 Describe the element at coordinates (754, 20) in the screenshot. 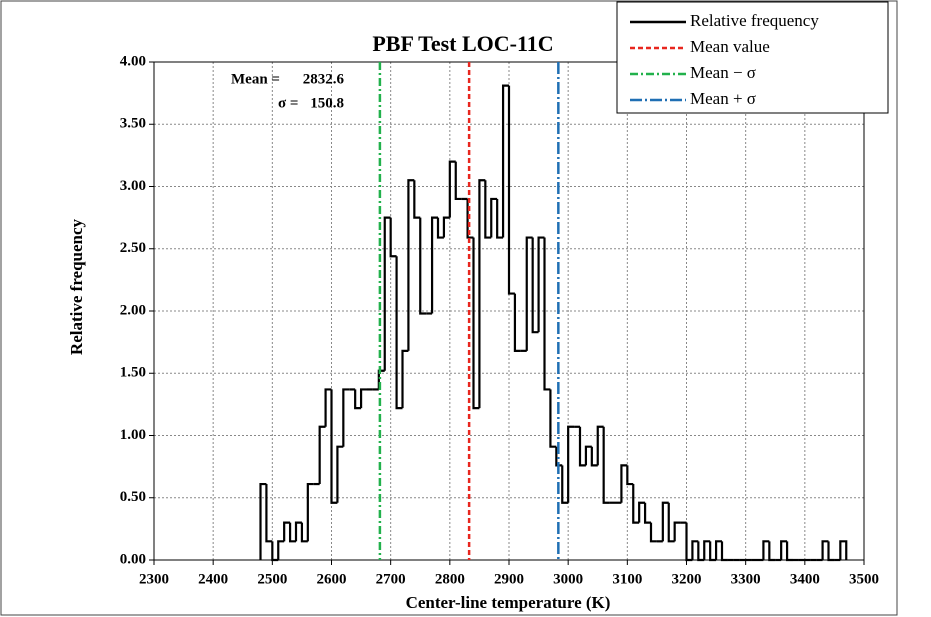

I see `legend-label: Relative frequency` at that location.